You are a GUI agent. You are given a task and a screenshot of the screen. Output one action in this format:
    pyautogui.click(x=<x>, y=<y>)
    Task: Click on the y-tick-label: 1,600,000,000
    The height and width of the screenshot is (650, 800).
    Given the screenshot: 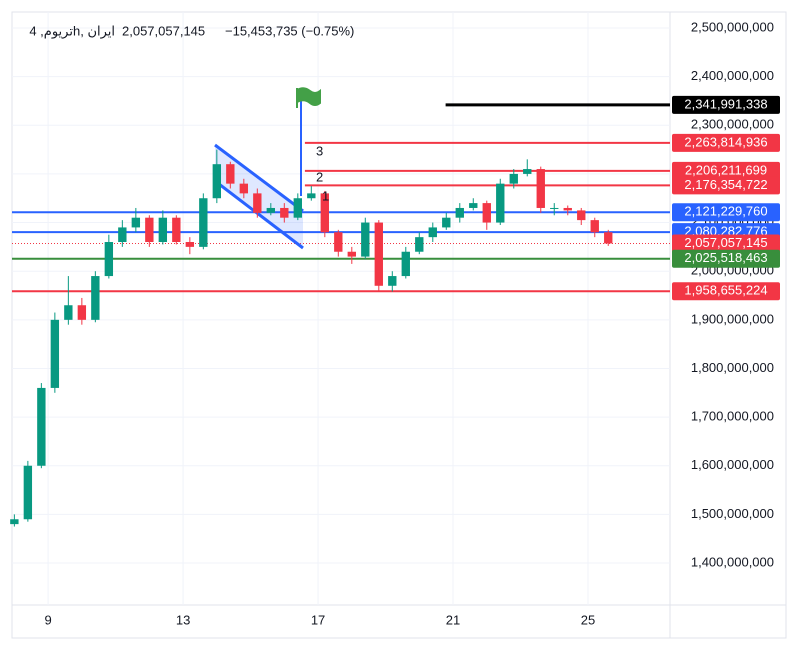 What is the action you would take?
    pyautogui.click(x=732, y=464)
    